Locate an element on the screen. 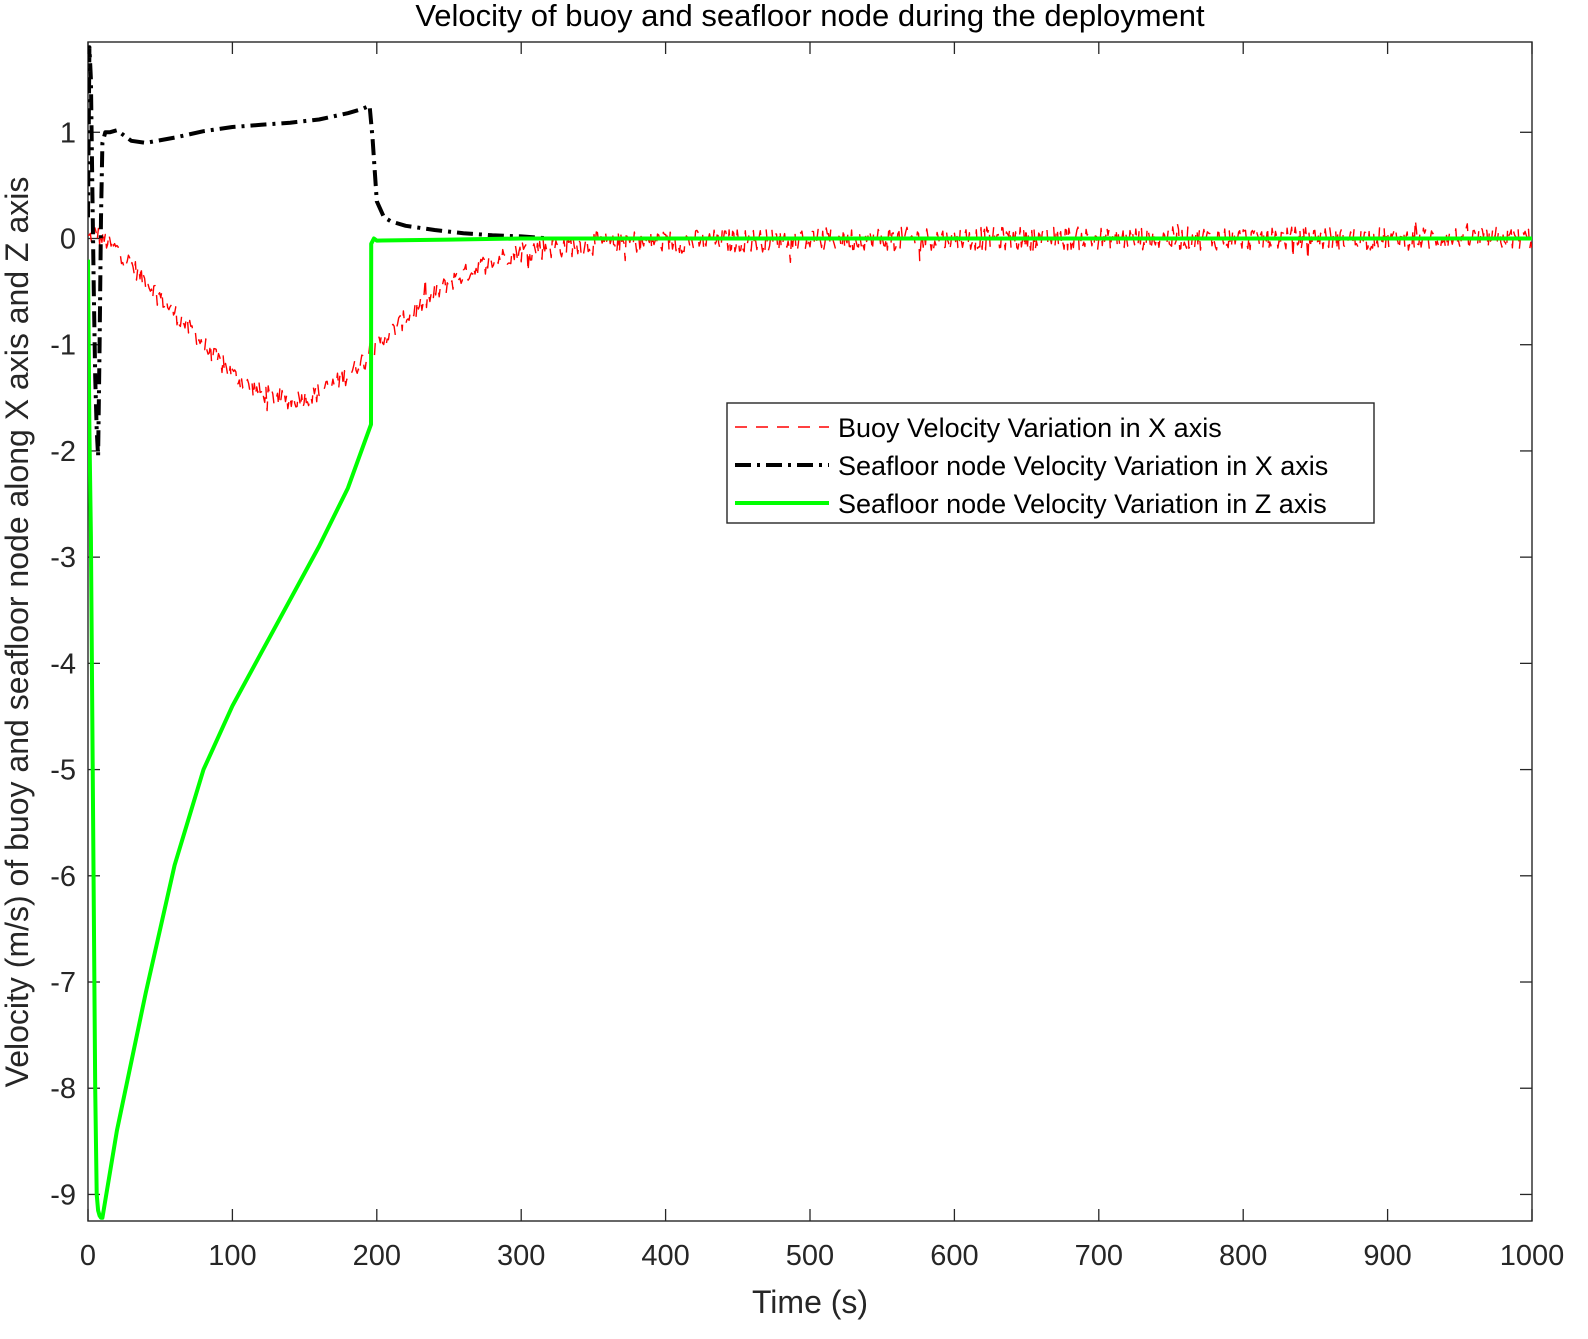  y-tick-label: -5 is located at coordinates (63, 771).